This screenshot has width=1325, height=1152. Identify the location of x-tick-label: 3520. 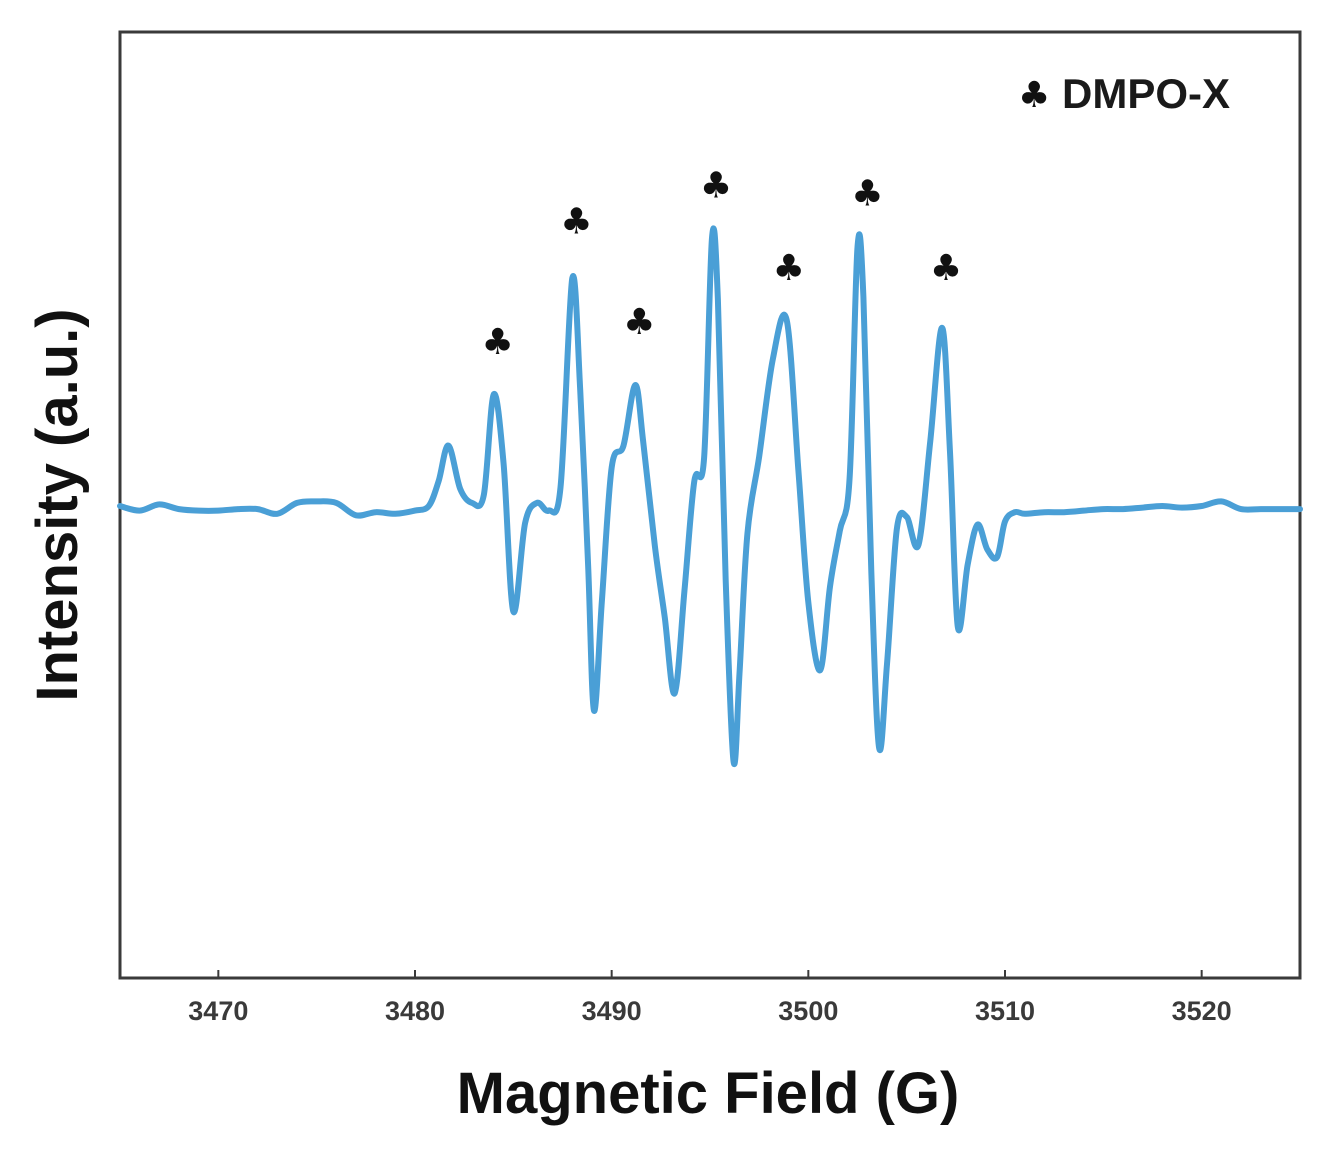
(1202, 1011).